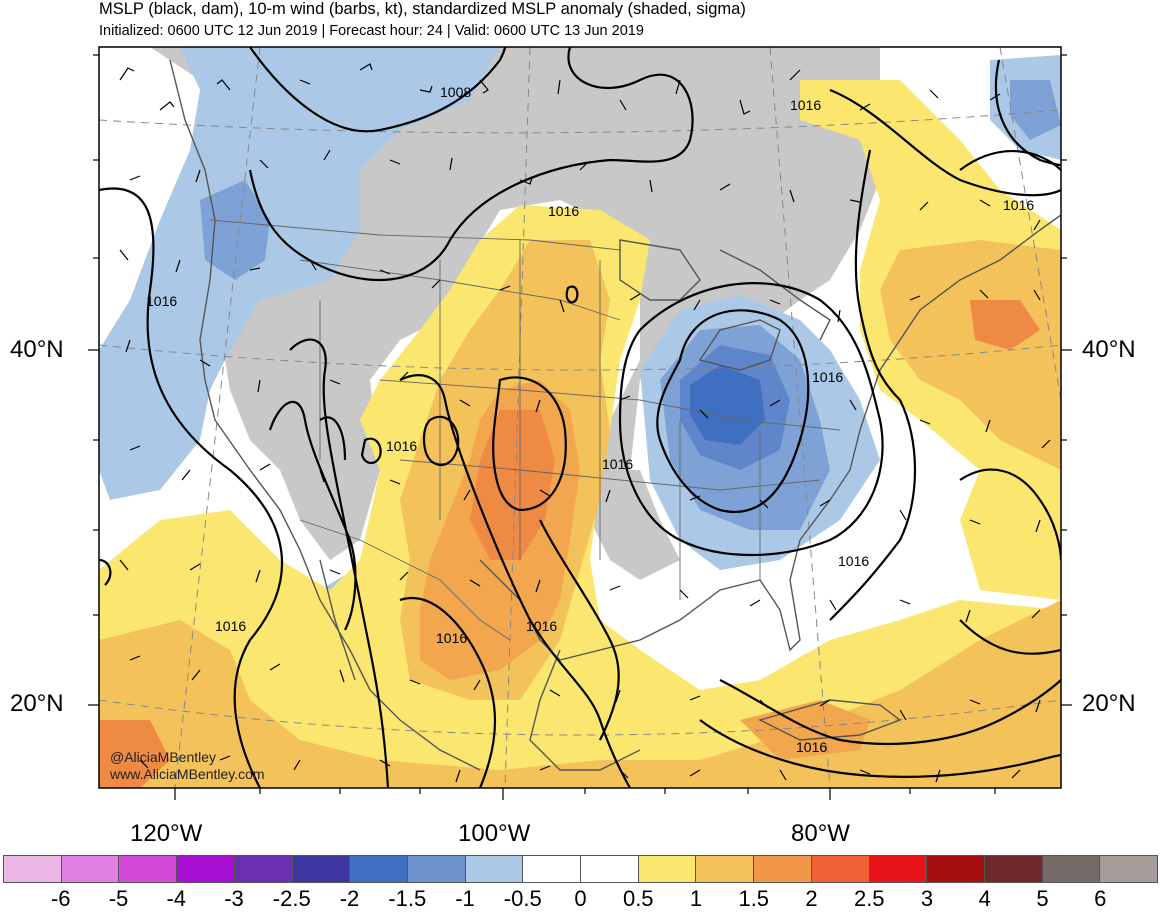 The image size is (1160, 912). I want to click on lon-label: 120°W, so click(166, 833).